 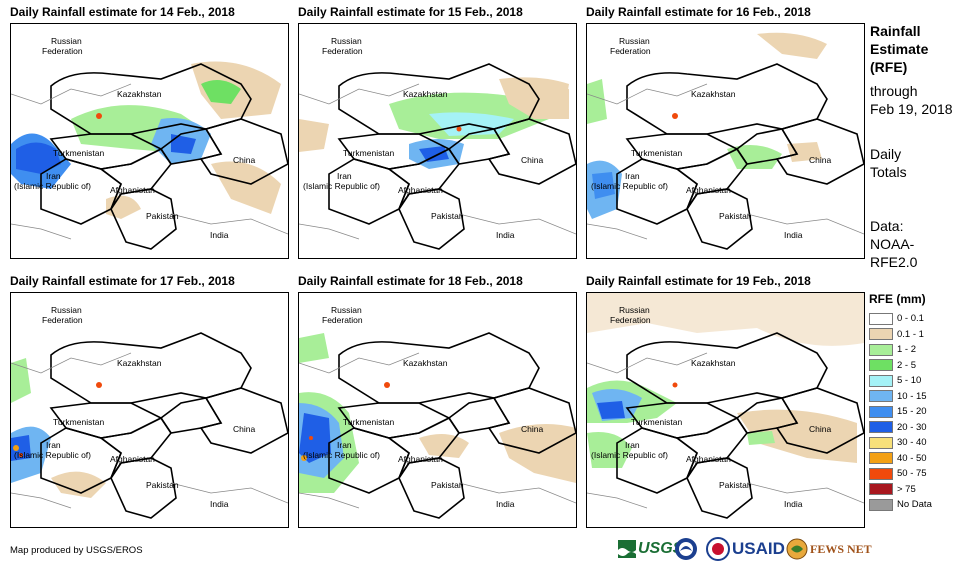 What do you see at coordinates (797, 549) in the screenshot?
I see `fewsnet-globe-icon` at bounding box center [797, 549].